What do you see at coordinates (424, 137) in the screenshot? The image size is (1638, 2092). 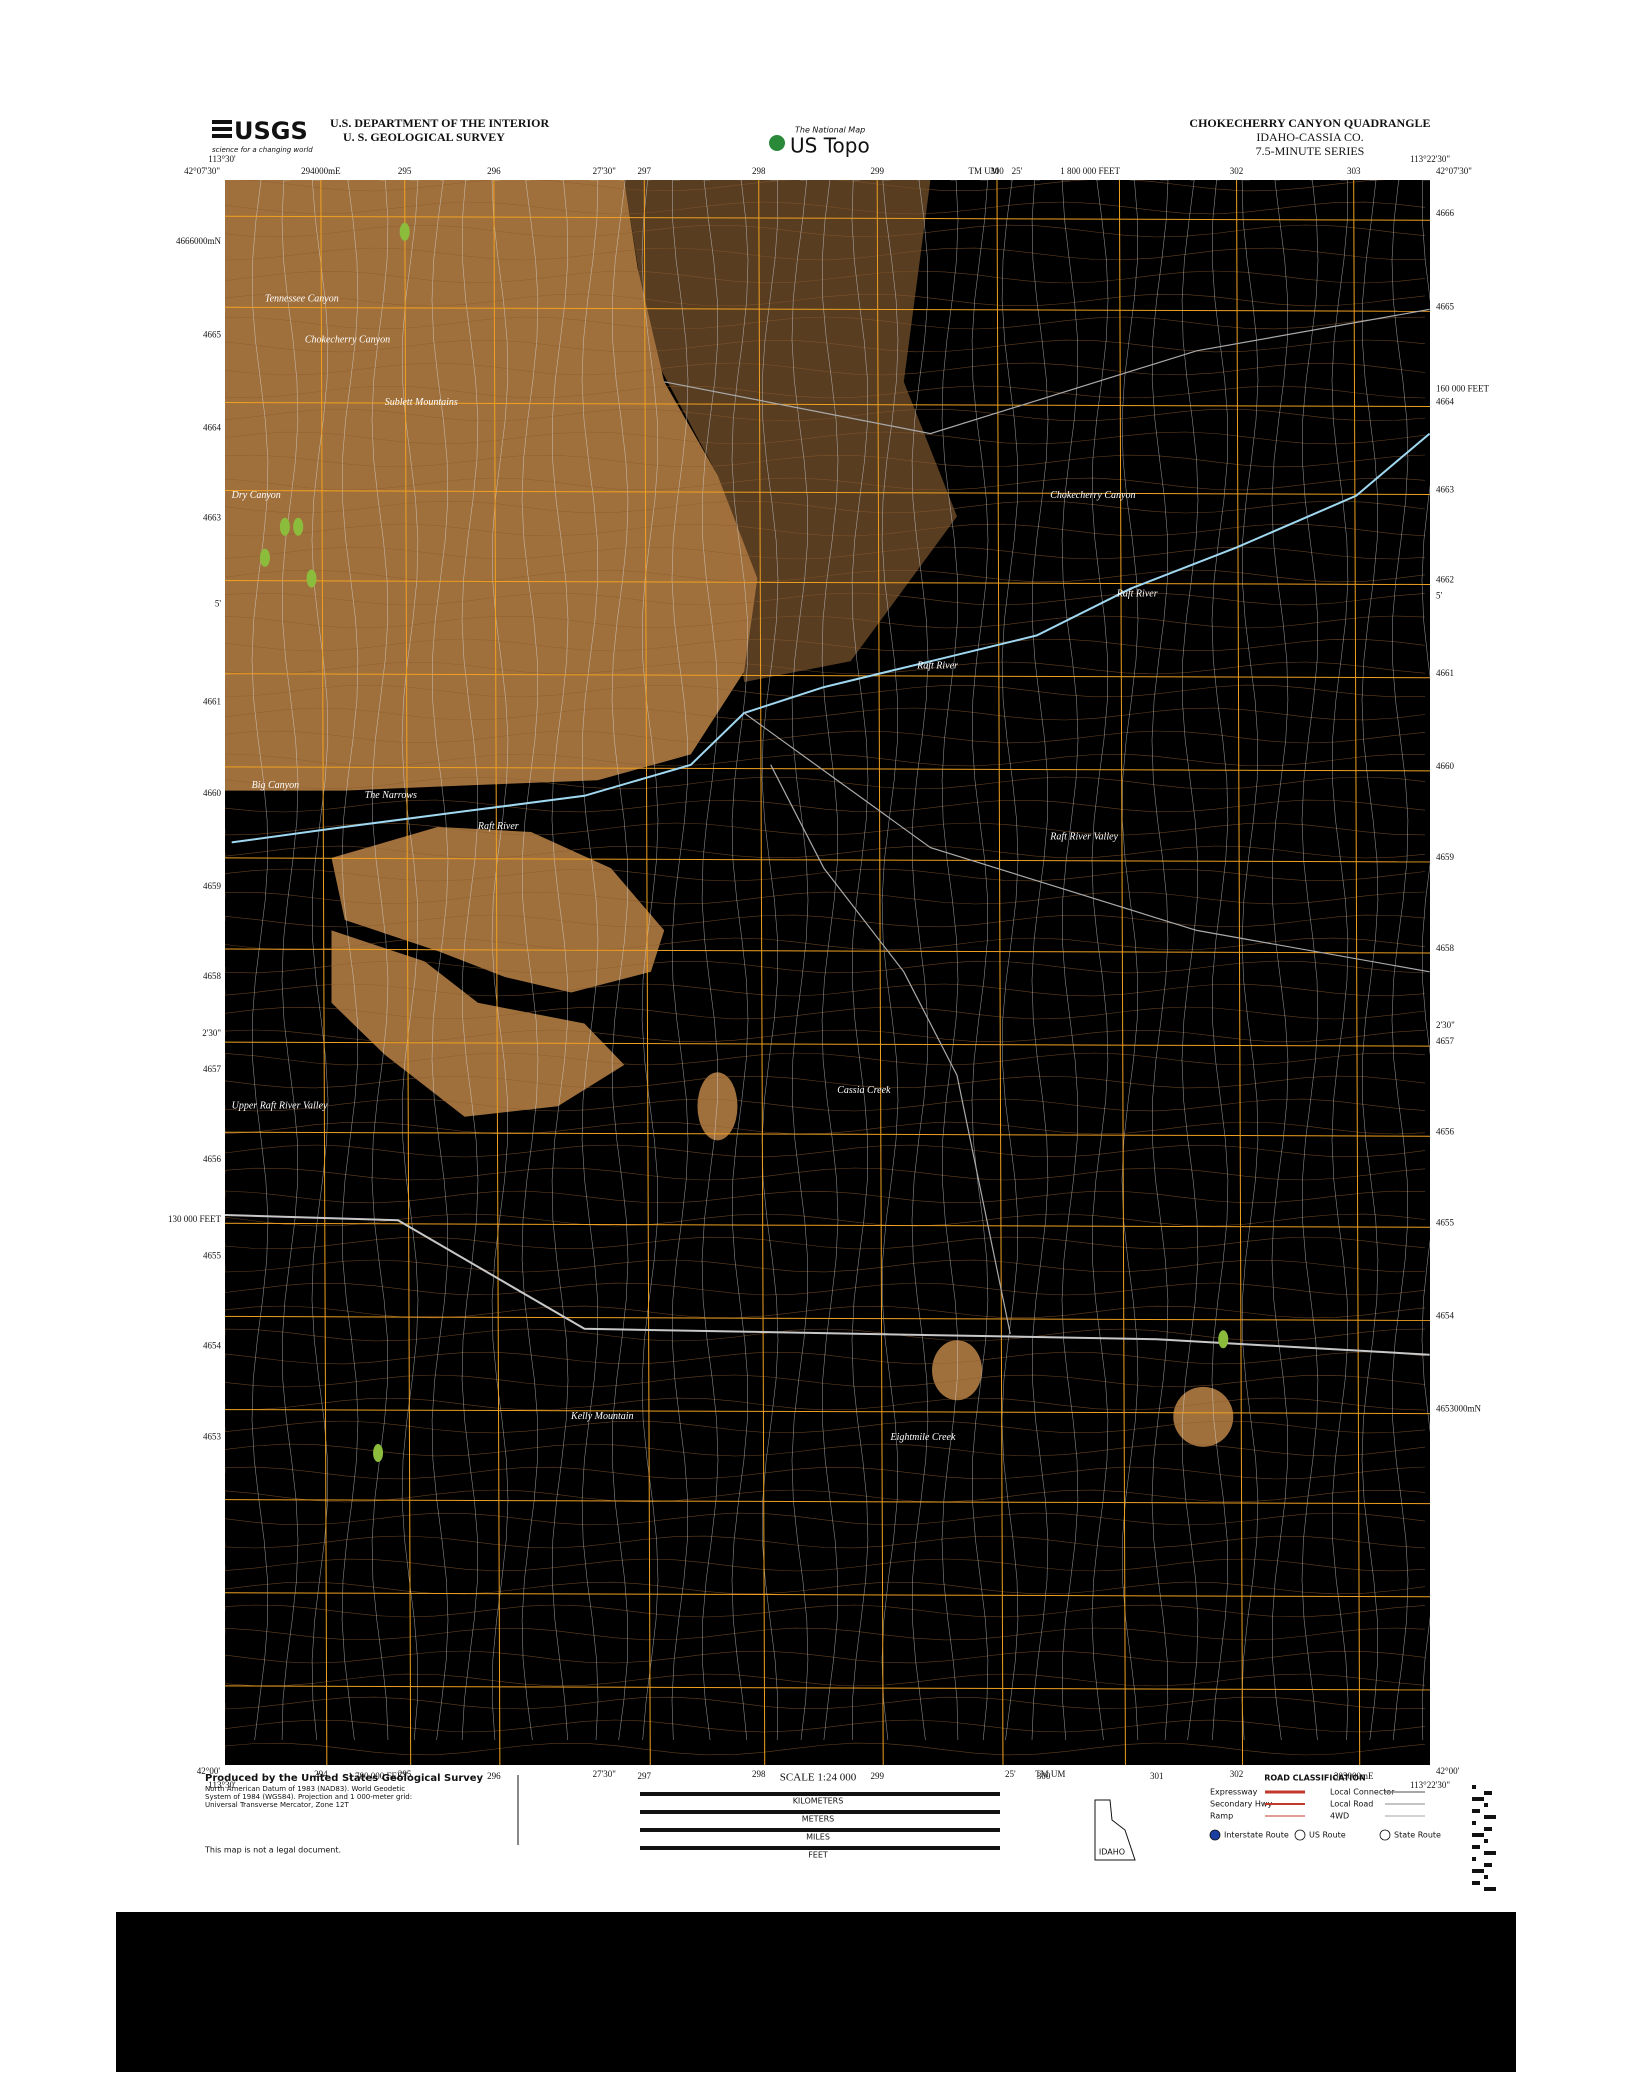 I see `survey: U. S. GEOLOGICAL SURVEY` at bounding box center [424, 137].